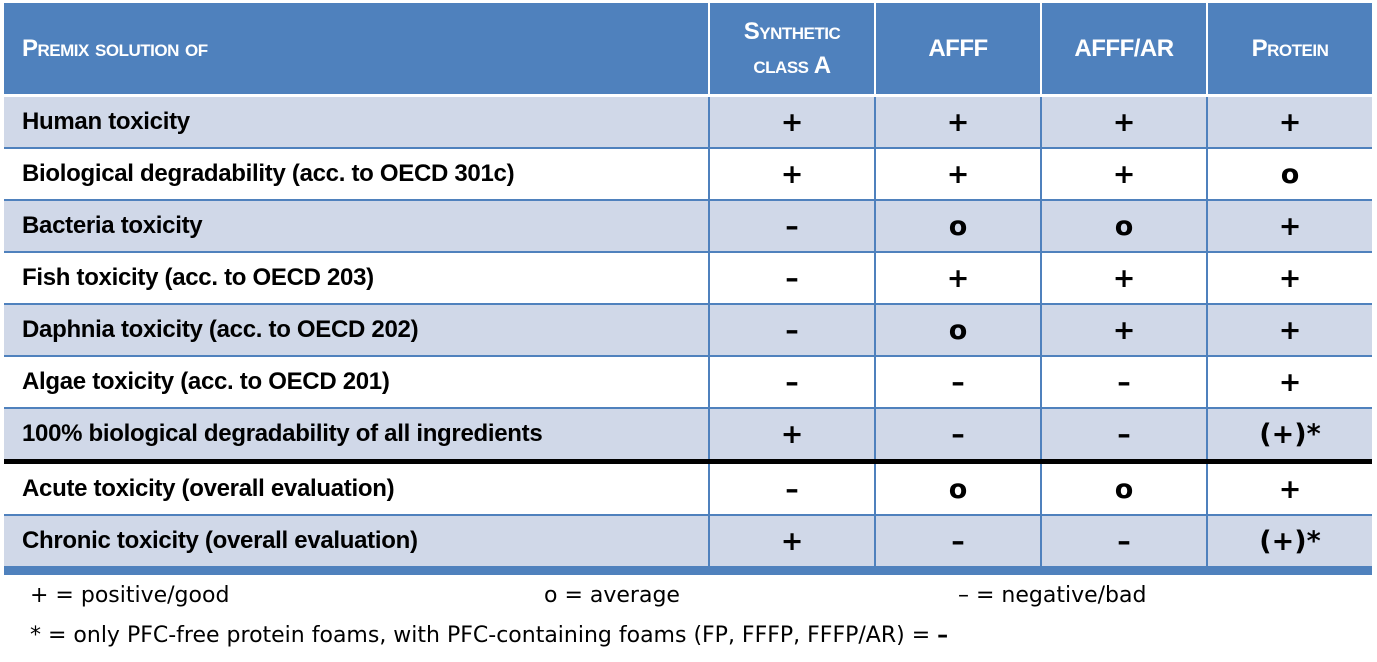  I want to click on table-row: Bacteria toxicity – o o +, so click(688, 226).